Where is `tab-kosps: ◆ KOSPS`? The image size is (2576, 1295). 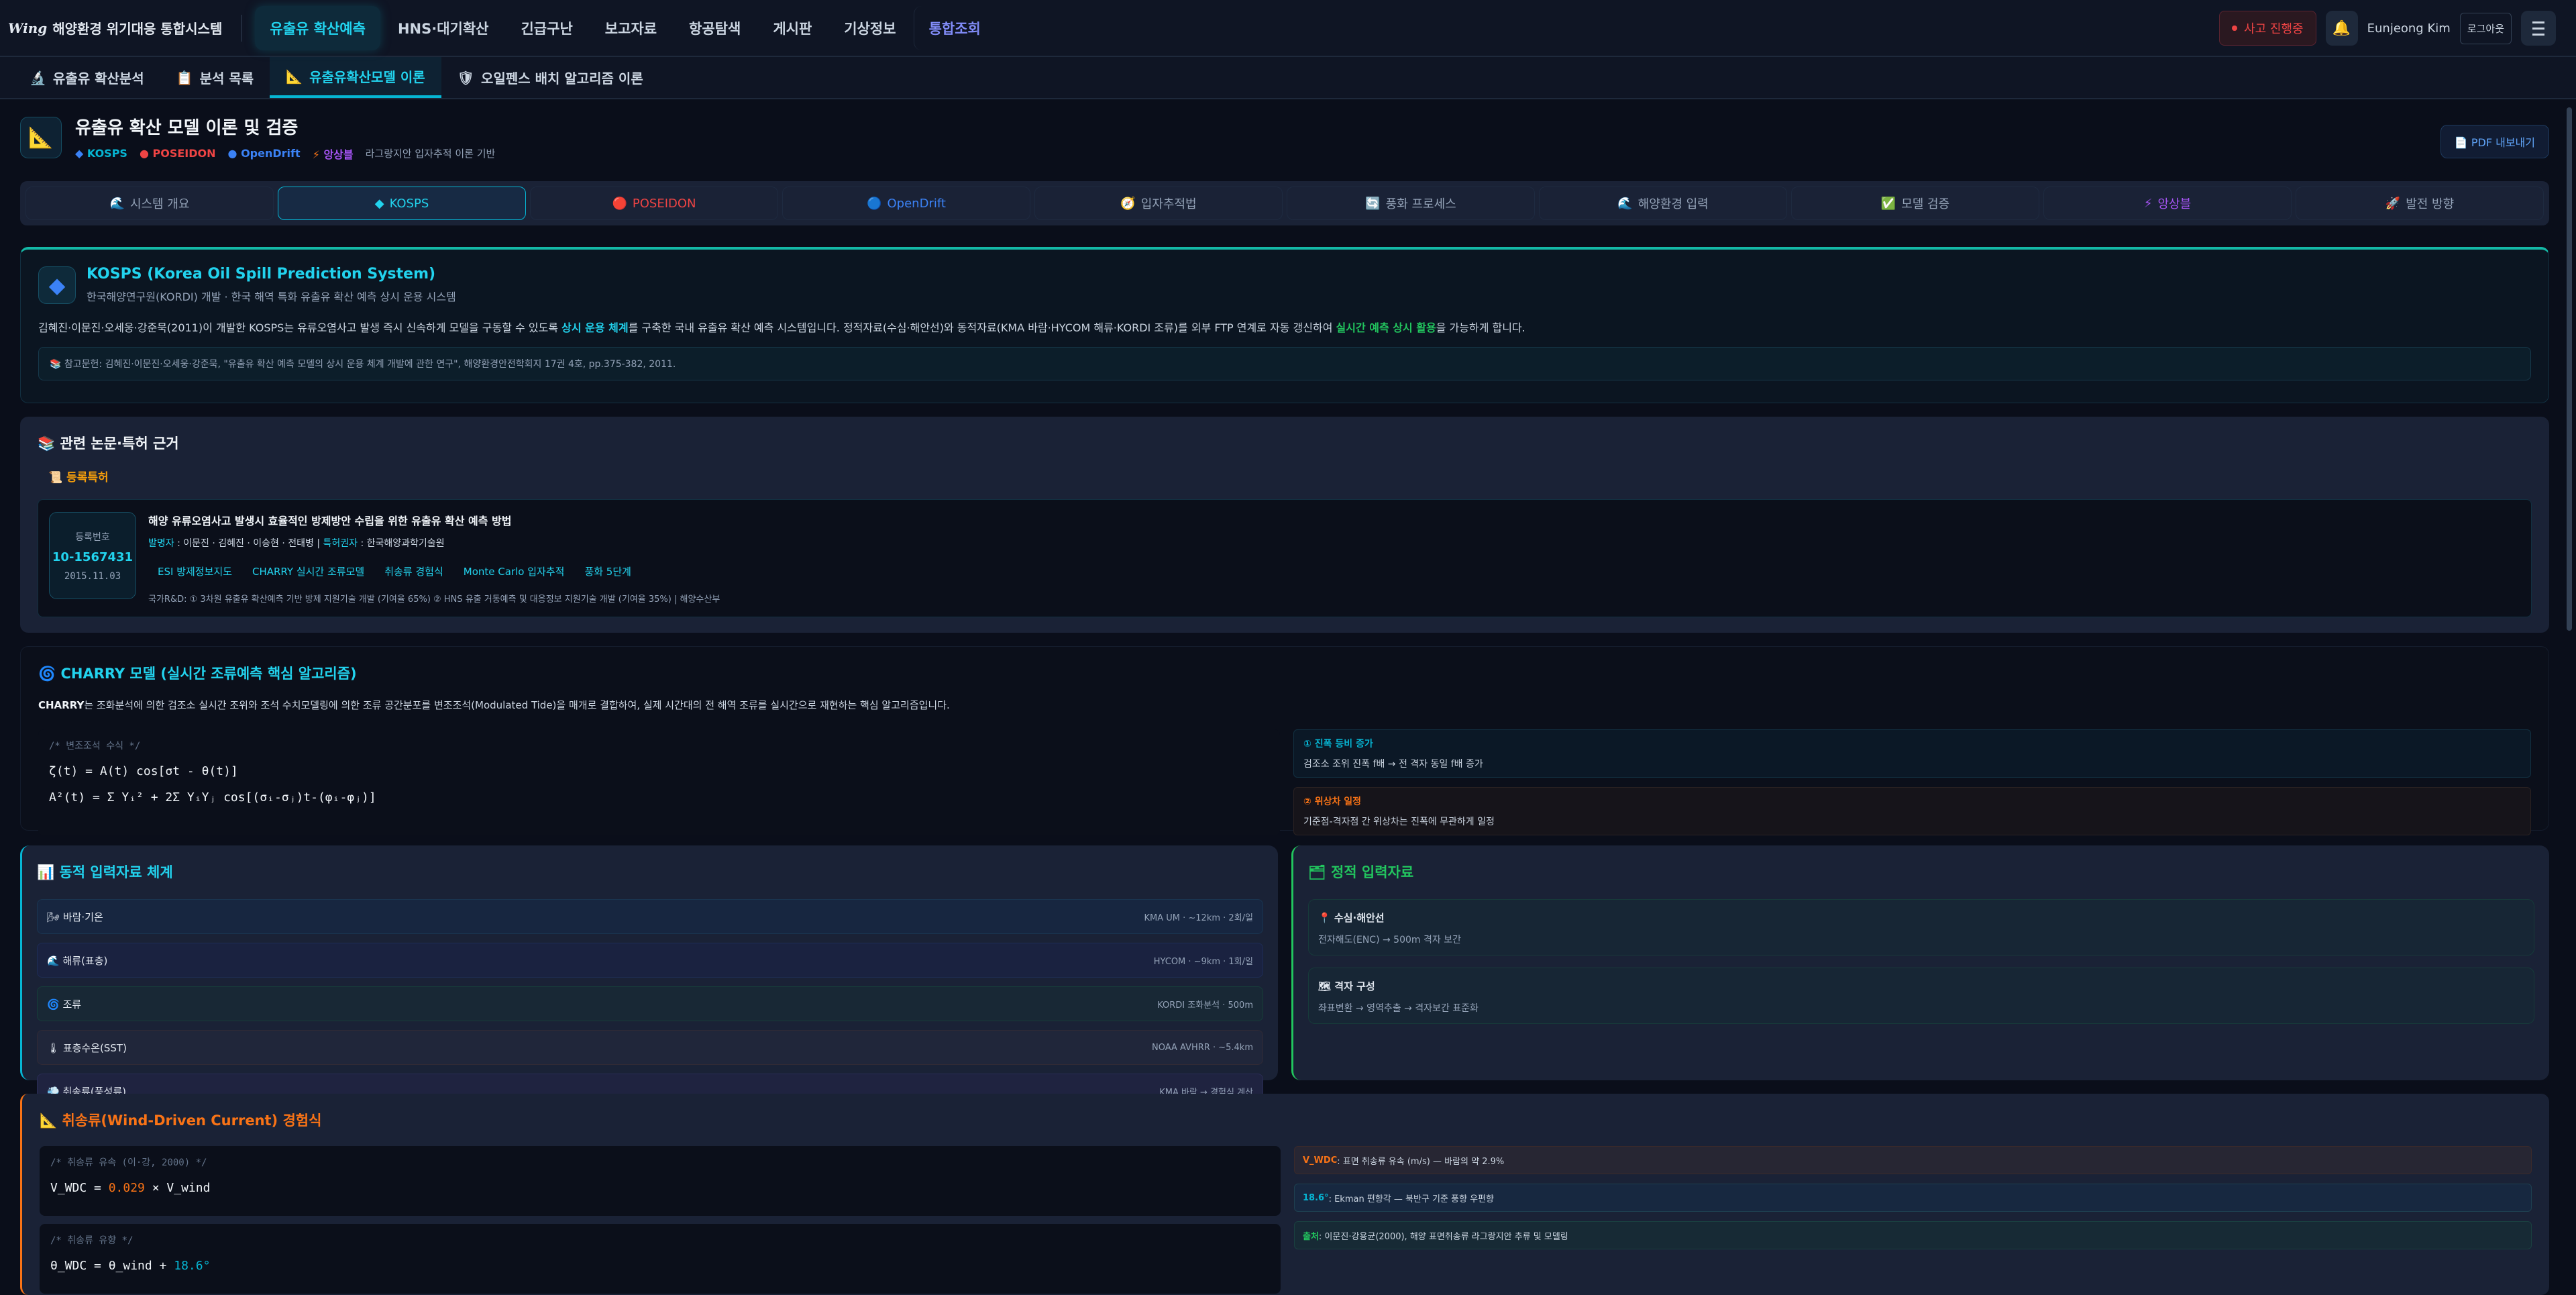
tab-kosps: ◆ KOSPS is located at coordinates (402, 203).